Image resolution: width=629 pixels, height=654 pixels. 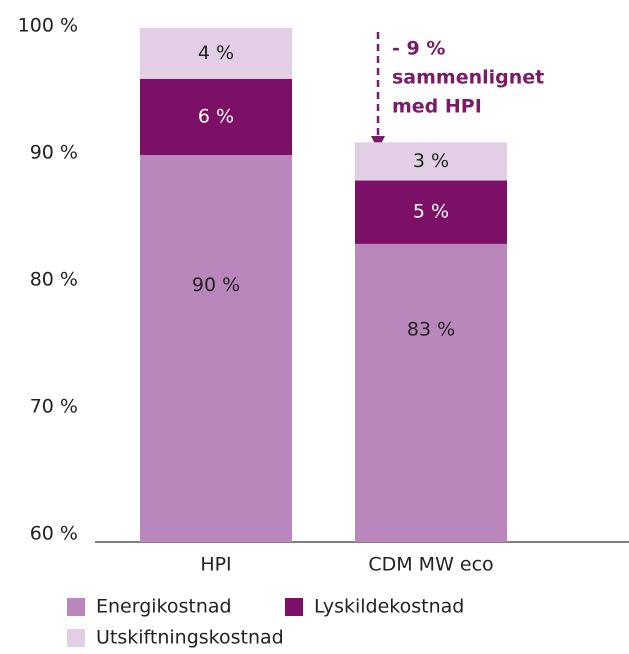 What do you see at coordinates (389, 607) in the screenshot?
I see `legend-label: Lyskildekostnad` at bounding box center [389, 607].